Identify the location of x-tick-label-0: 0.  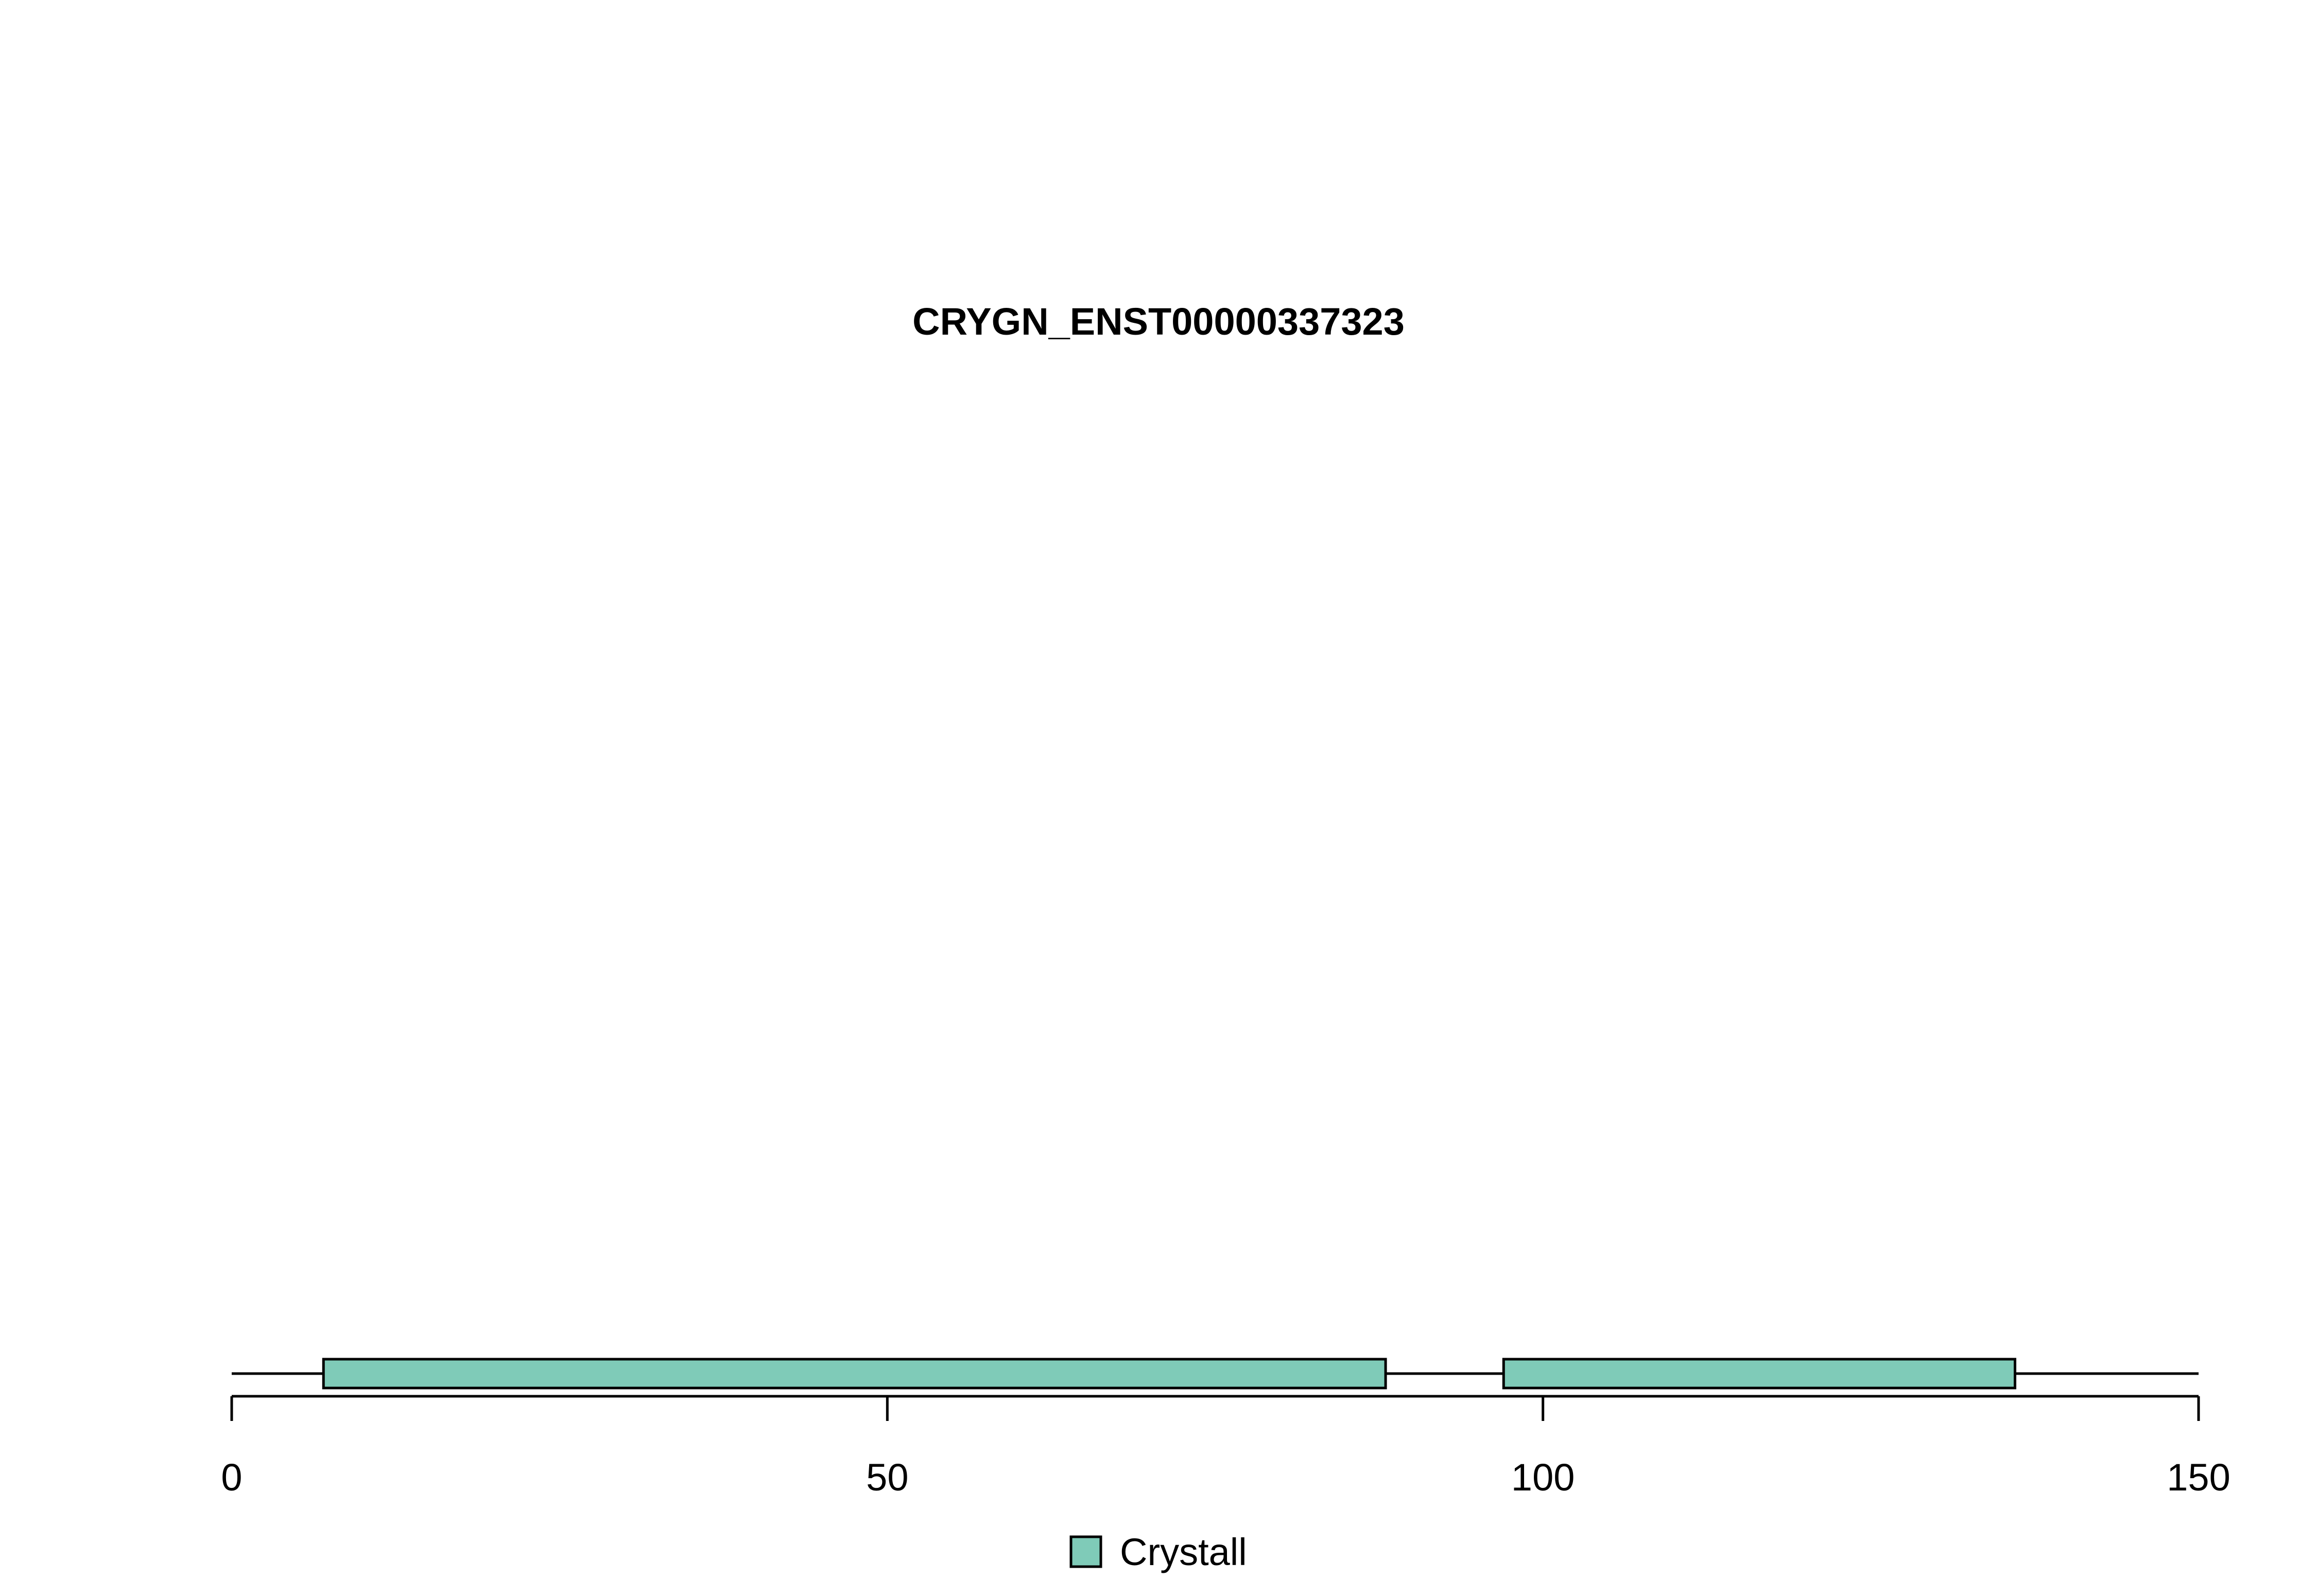
(231, 1477).